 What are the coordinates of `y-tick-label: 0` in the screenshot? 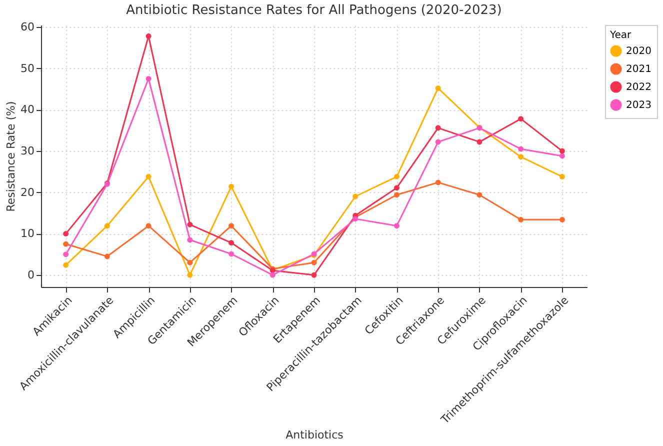 It's located at (31, 275).